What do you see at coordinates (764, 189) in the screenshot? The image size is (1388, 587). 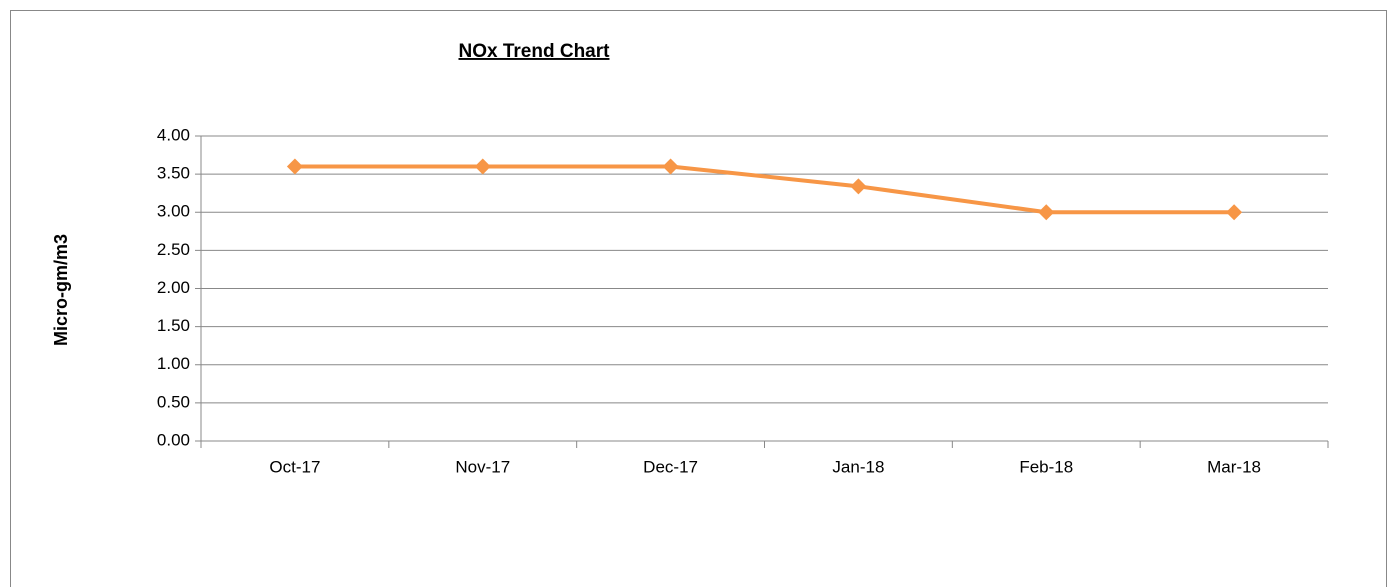 I see `line` at bounding box center [764, 189].